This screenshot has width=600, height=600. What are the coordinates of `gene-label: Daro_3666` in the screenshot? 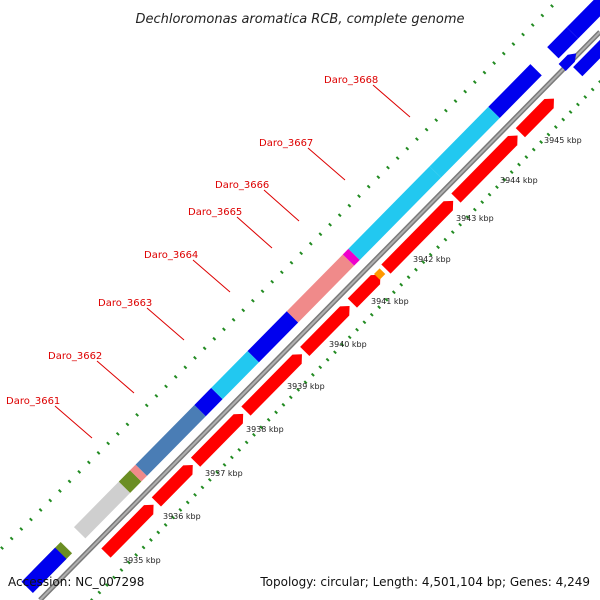 It's located at (242, 185).